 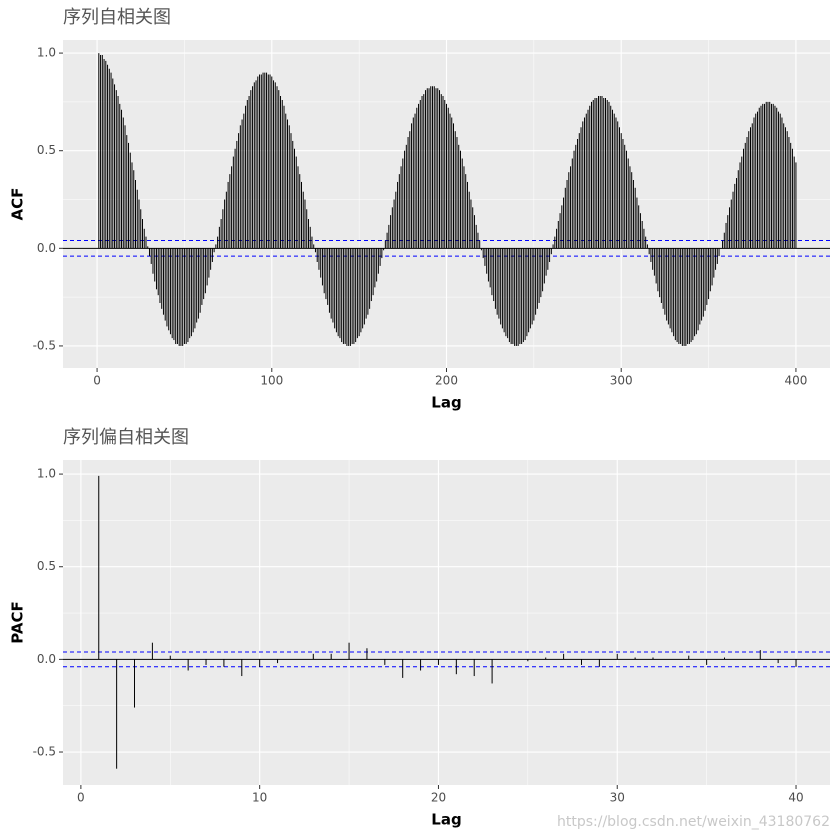 I want to click on y-axis-title: ACF, so click(x=18, y=204).